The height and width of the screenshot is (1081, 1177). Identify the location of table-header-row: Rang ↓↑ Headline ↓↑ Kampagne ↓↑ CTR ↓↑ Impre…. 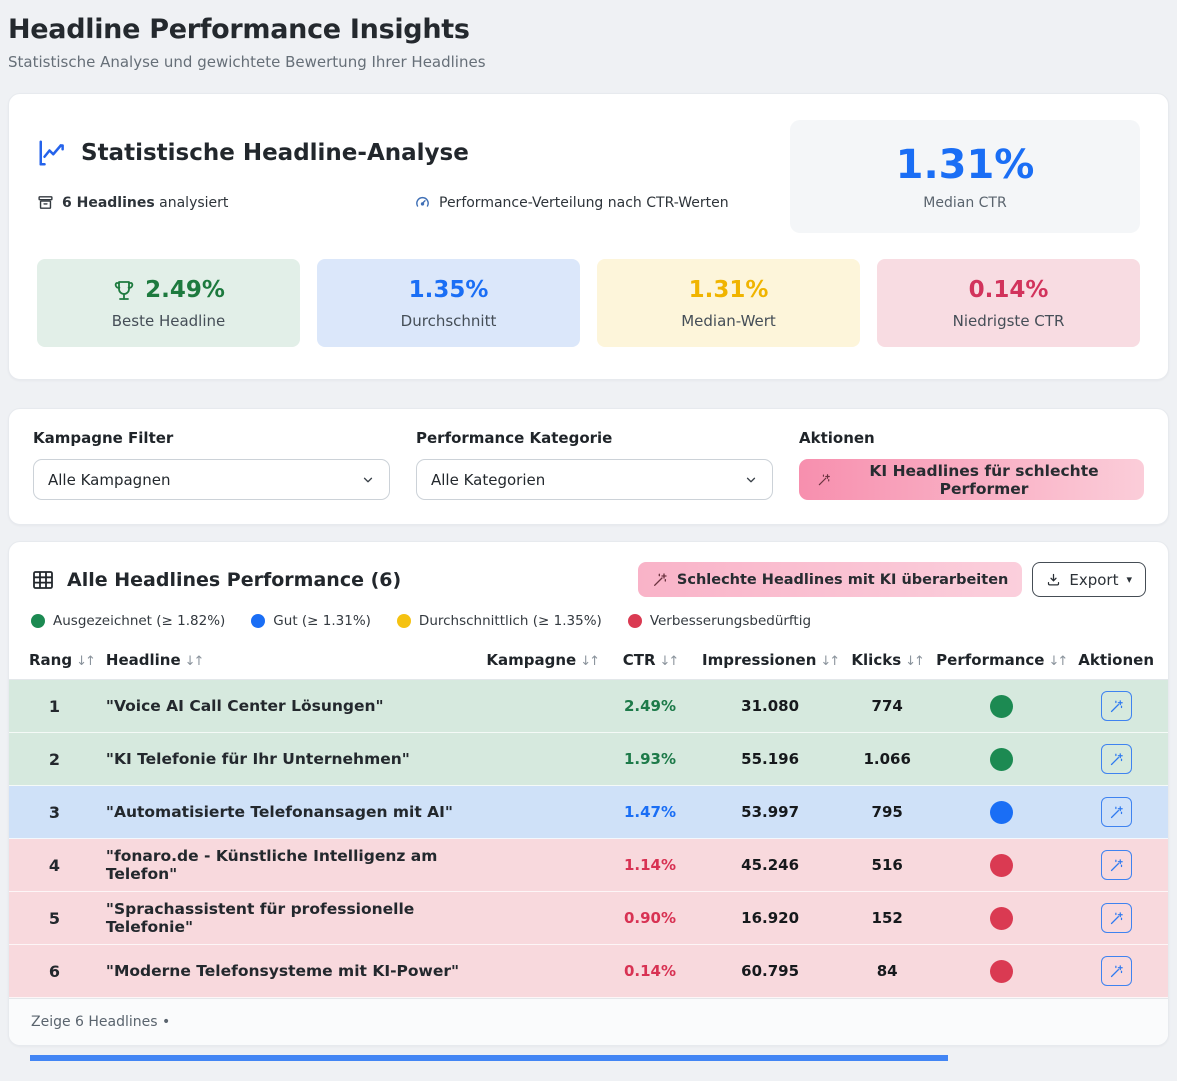
(588, 661).